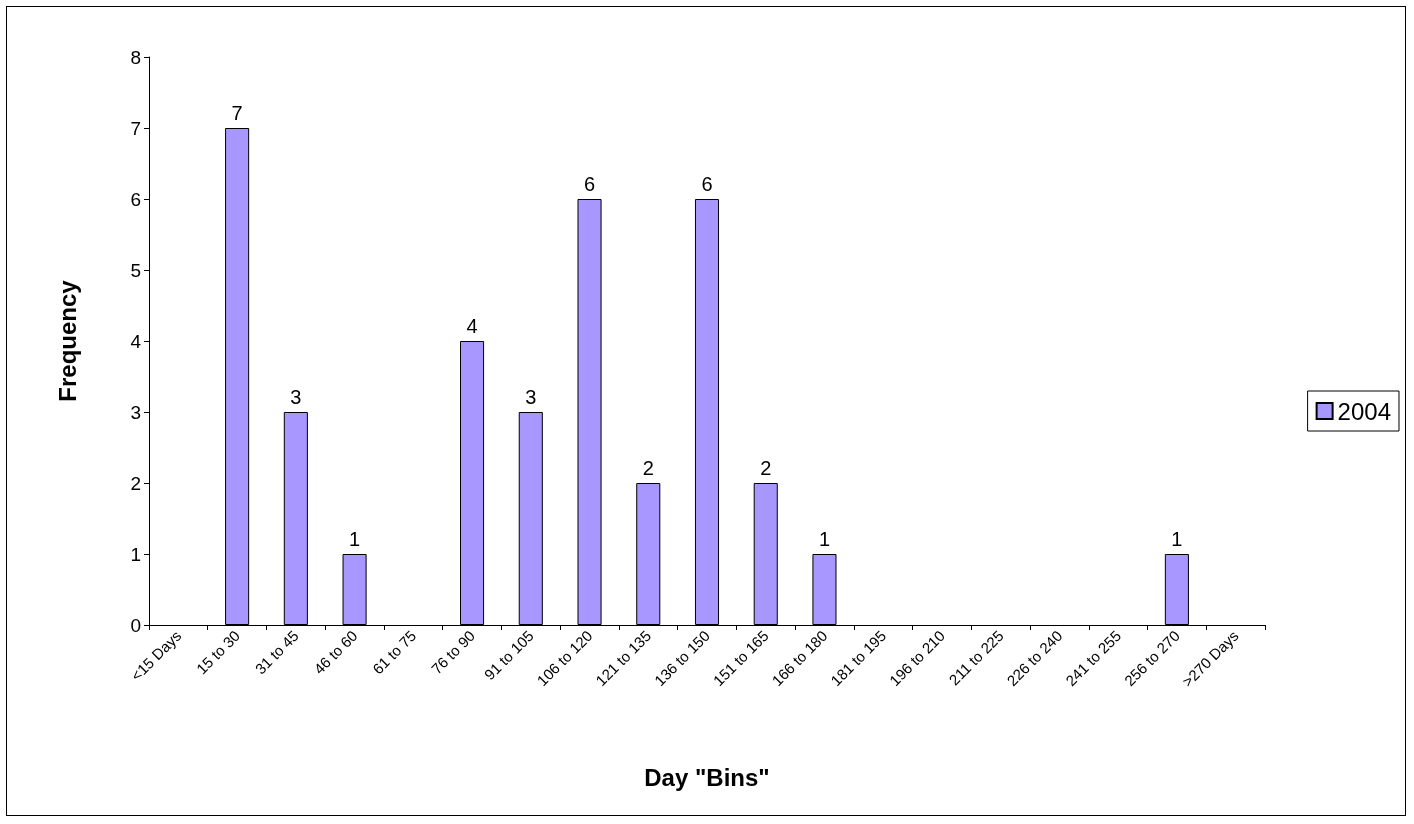  What do you see at coordinates (707, 777) in the screenshot?
I see `x-axis-title: Day "Bins"` at bounding box center [707, 777].